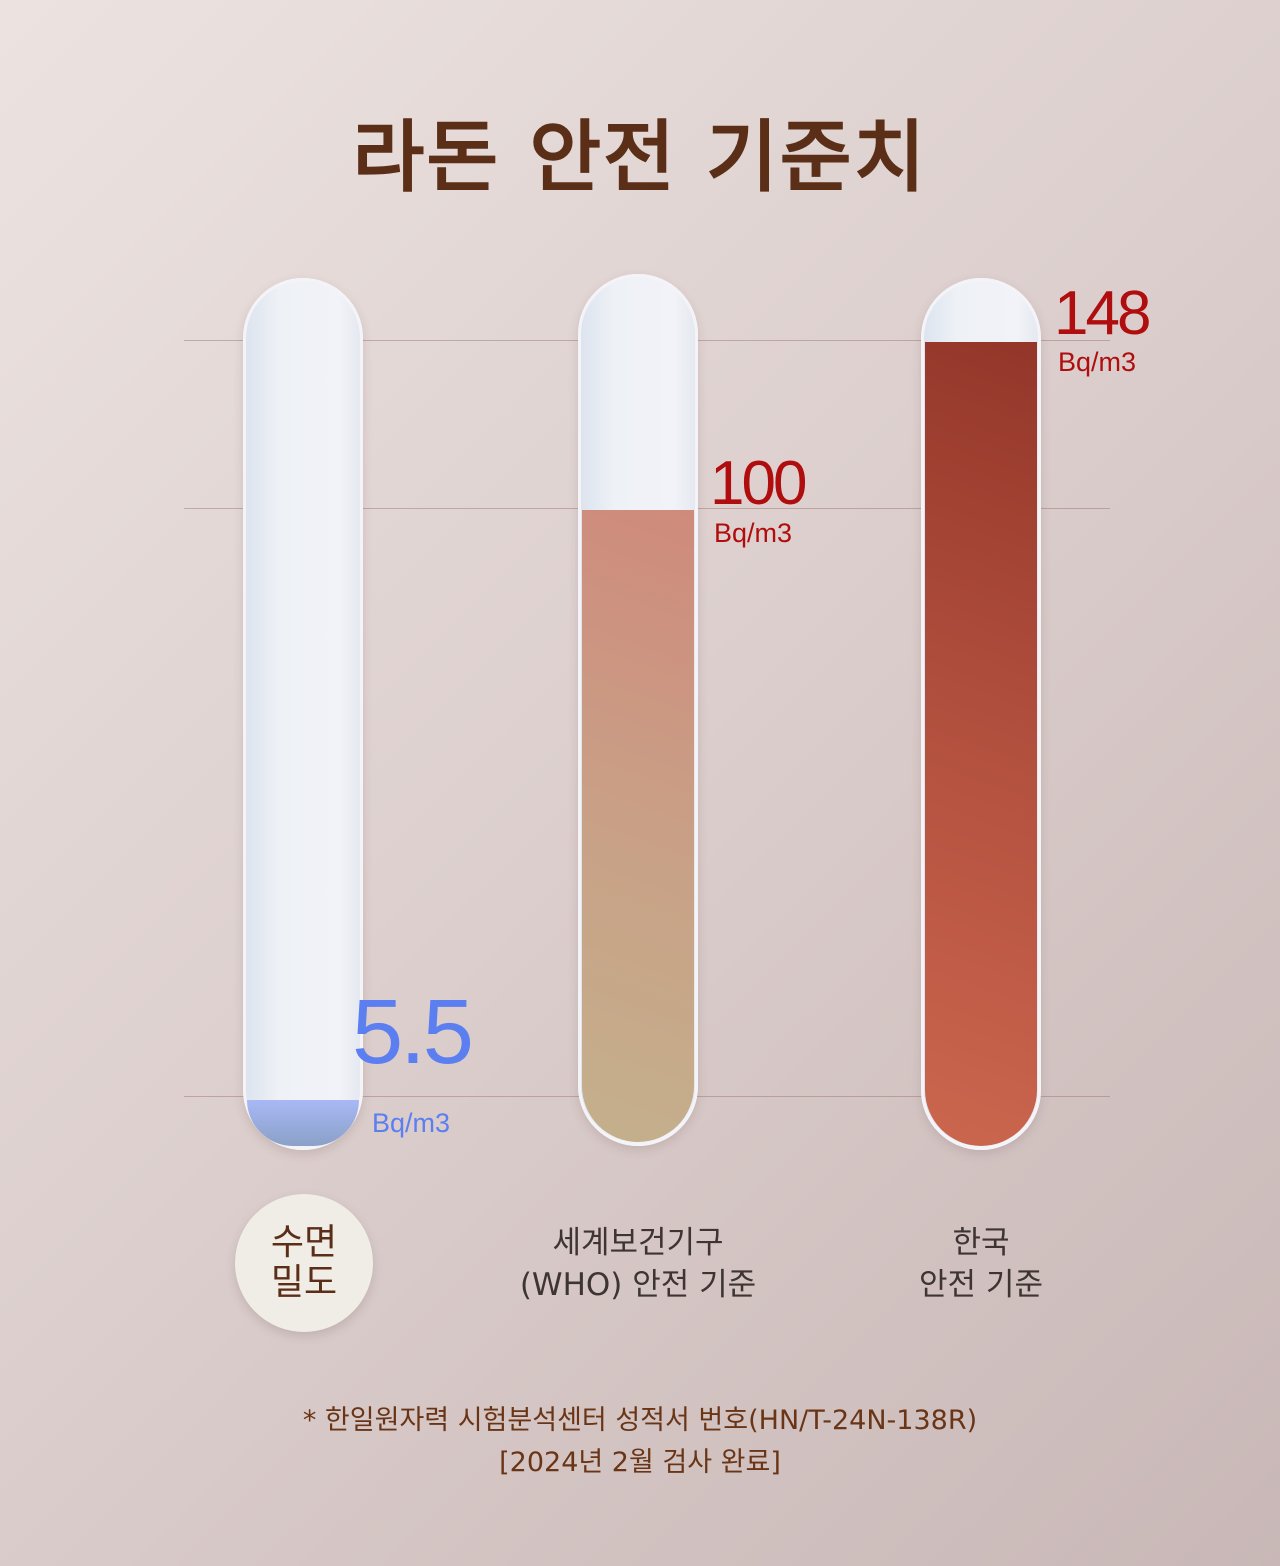 This screenshot has height=1566, width=1280. I want to click on tube-who, so click(638, 710).